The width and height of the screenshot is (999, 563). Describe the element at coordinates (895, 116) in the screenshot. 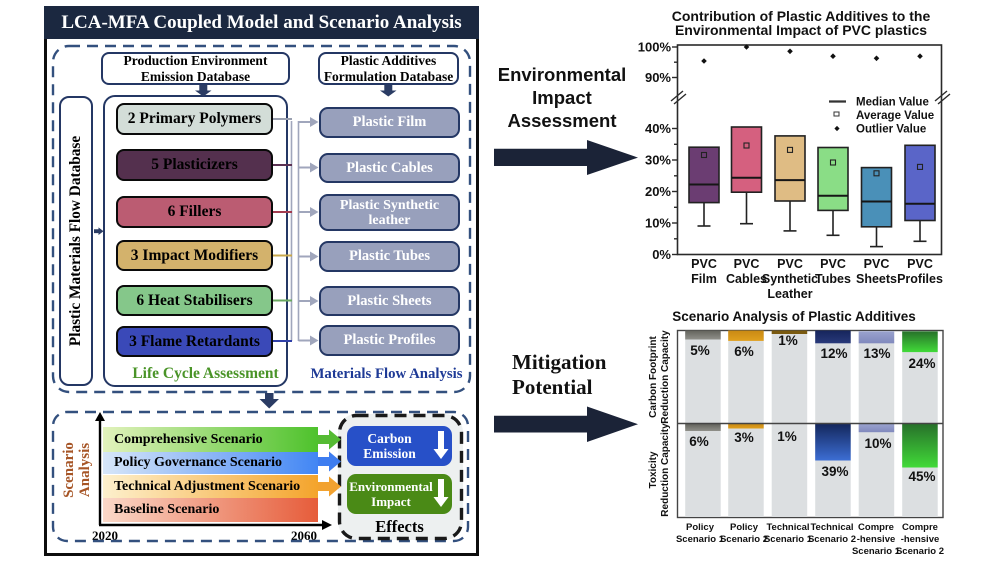

I see `svg-text: Average Value` at that location.